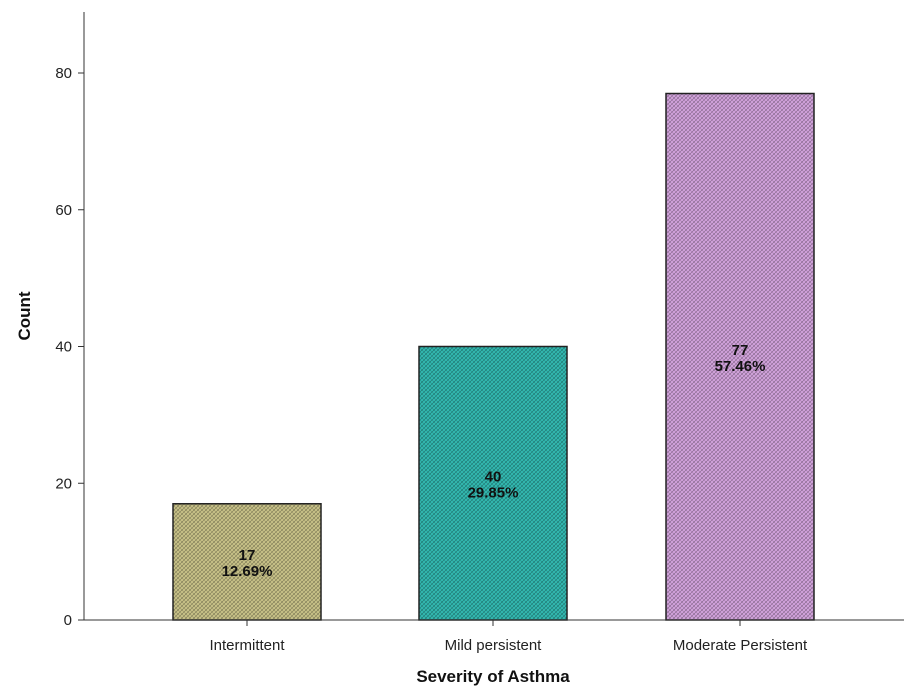  Describe the element at coordinates (740, 366) in the screenshot. I see `bar-percent-label: 57.46%` at that location.